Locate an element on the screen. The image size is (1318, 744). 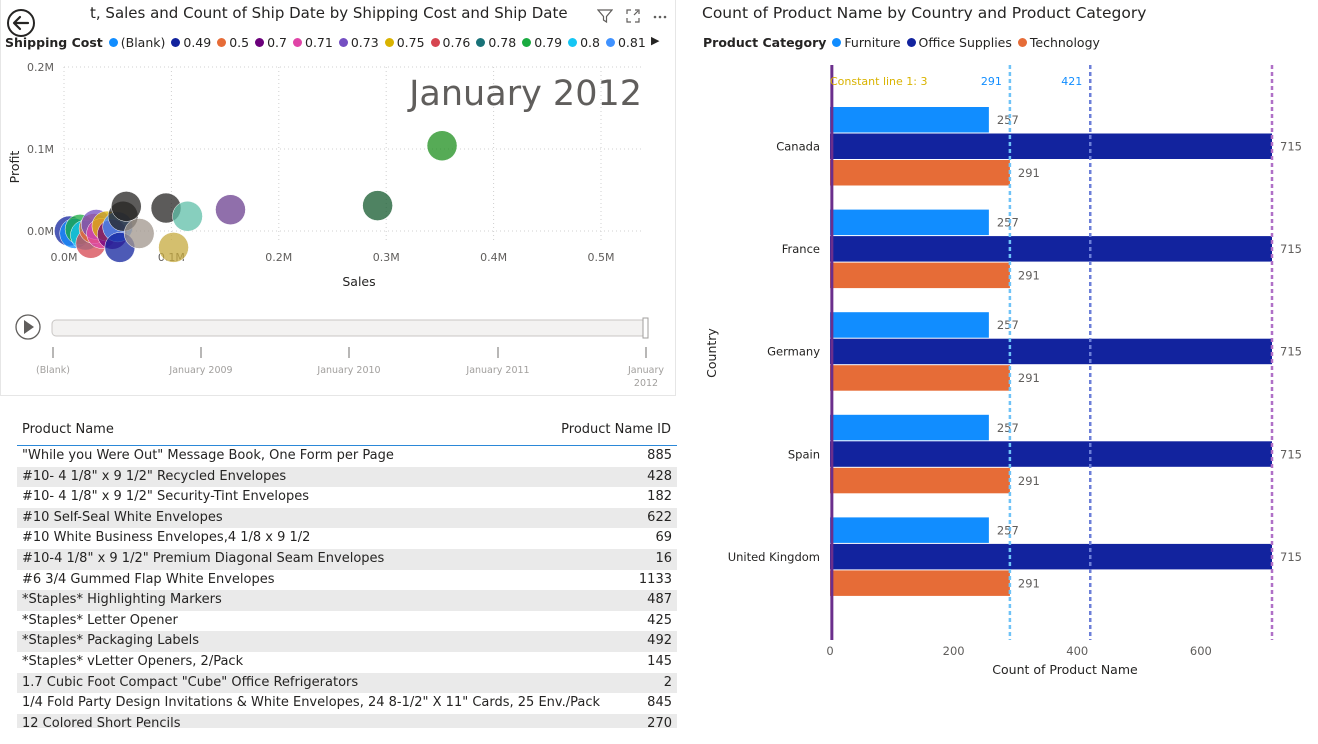
scatter-legend-item: 0.49 is located at coordinates (191, 42).